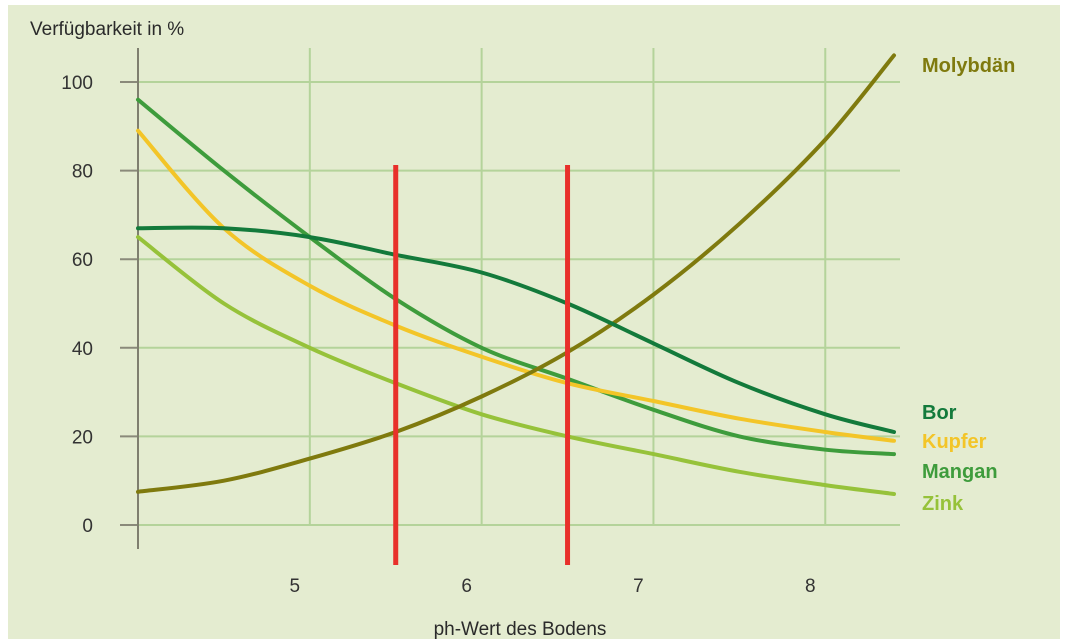 The height and width of the screenshot is (642, 1066). What do you see at coordinates (82, 260) in the screenshot?
I see `y-tick-label: 60` at bounding box center [82, 260].